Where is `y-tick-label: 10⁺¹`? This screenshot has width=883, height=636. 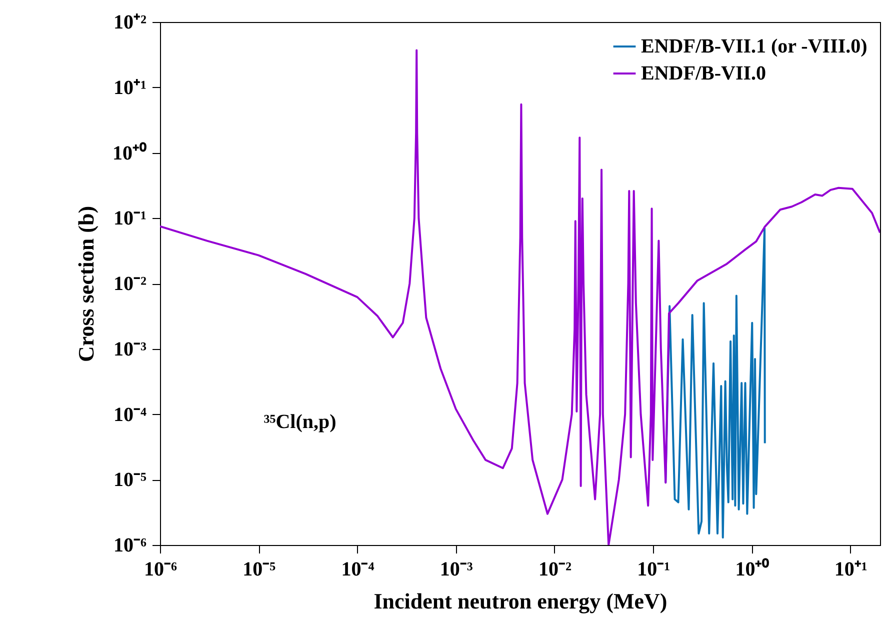 y-tick-label: 10⁺¹ is located at coordinates (130, 87).